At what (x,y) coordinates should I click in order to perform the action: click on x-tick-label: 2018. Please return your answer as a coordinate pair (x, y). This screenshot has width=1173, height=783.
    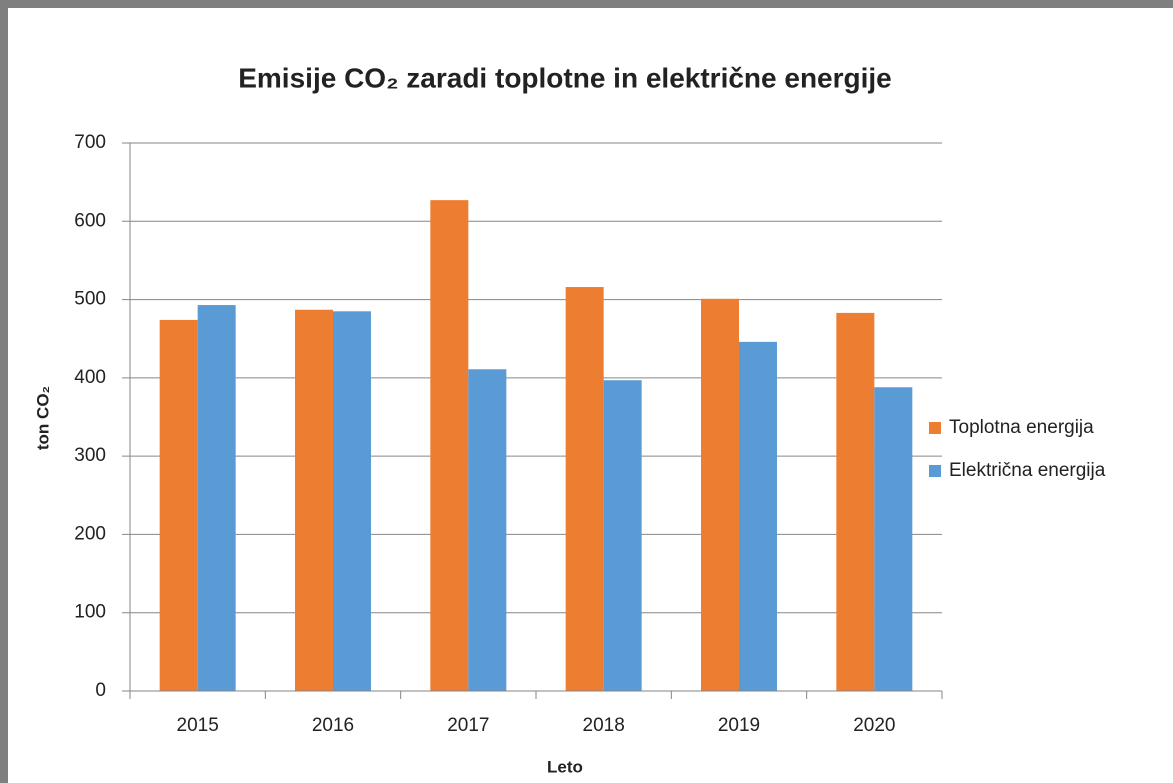
    Looking at the image, I should click on (604, 725).